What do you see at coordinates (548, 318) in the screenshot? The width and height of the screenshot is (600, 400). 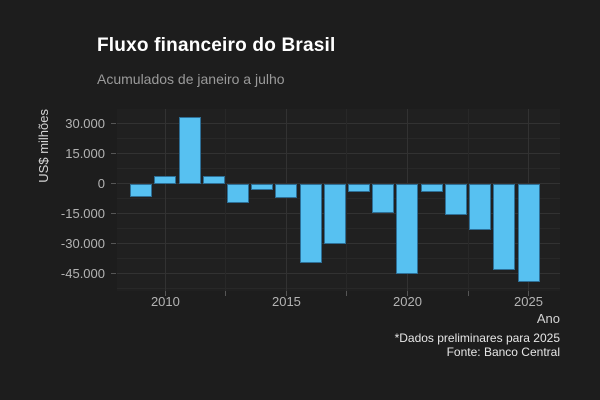 I see `x-axis-title: Ano` at bounding box center [548, 318].